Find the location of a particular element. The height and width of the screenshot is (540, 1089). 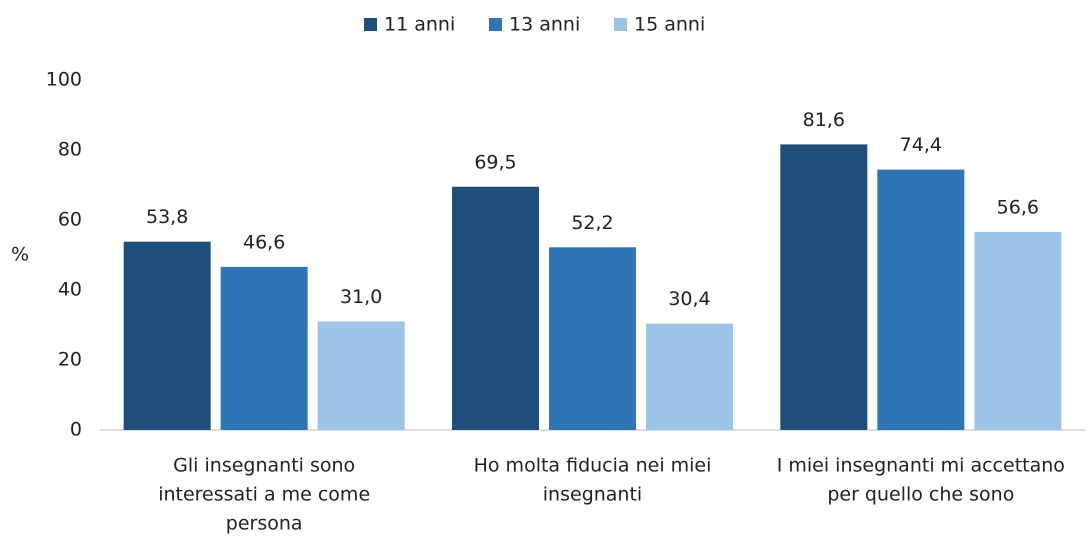

x-tick-label: Ho molta fiducia nei miei is located at coordinates (593, 466).